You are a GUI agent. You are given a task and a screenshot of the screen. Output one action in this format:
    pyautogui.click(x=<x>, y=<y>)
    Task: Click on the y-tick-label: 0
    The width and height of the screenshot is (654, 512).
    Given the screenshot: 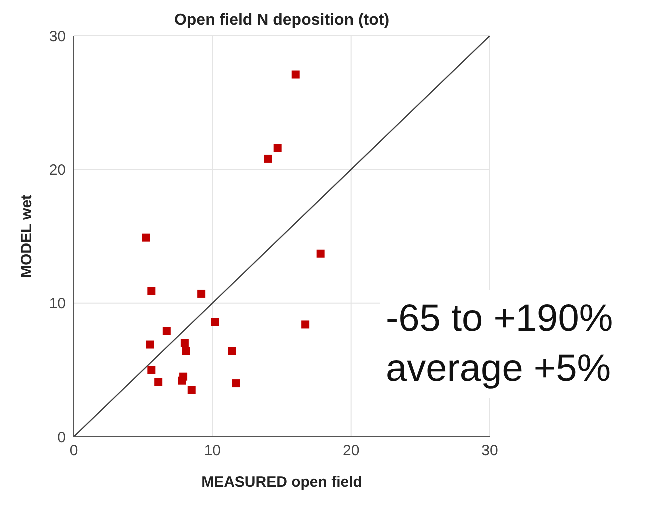 What is the action you would take?
    pyautogui.click(x=62, y=437)
    